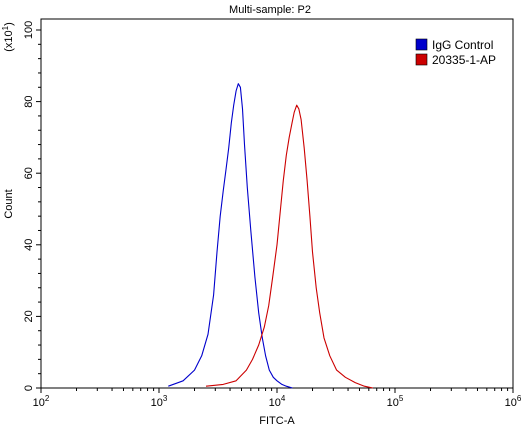 This screenshot has width=527, height=432. I want to click on chart-title: Multi-sample: P2, so click(270, 10).